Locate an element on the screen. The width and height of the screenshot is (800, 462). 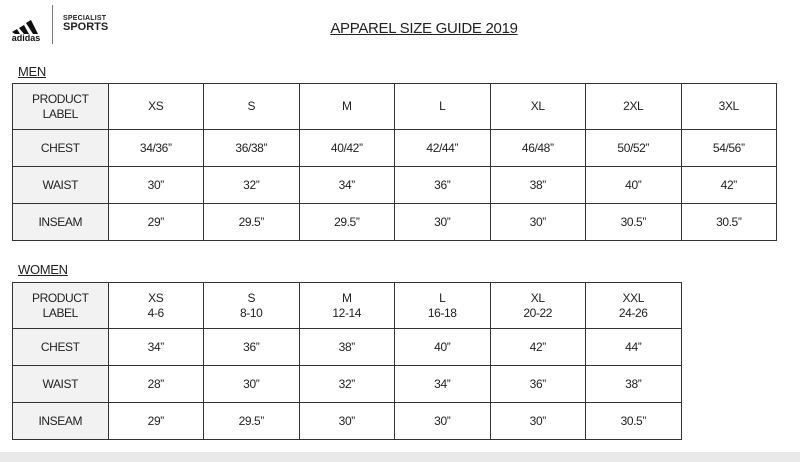
table-cell: 36/38” is located at coordinates (251, 148).